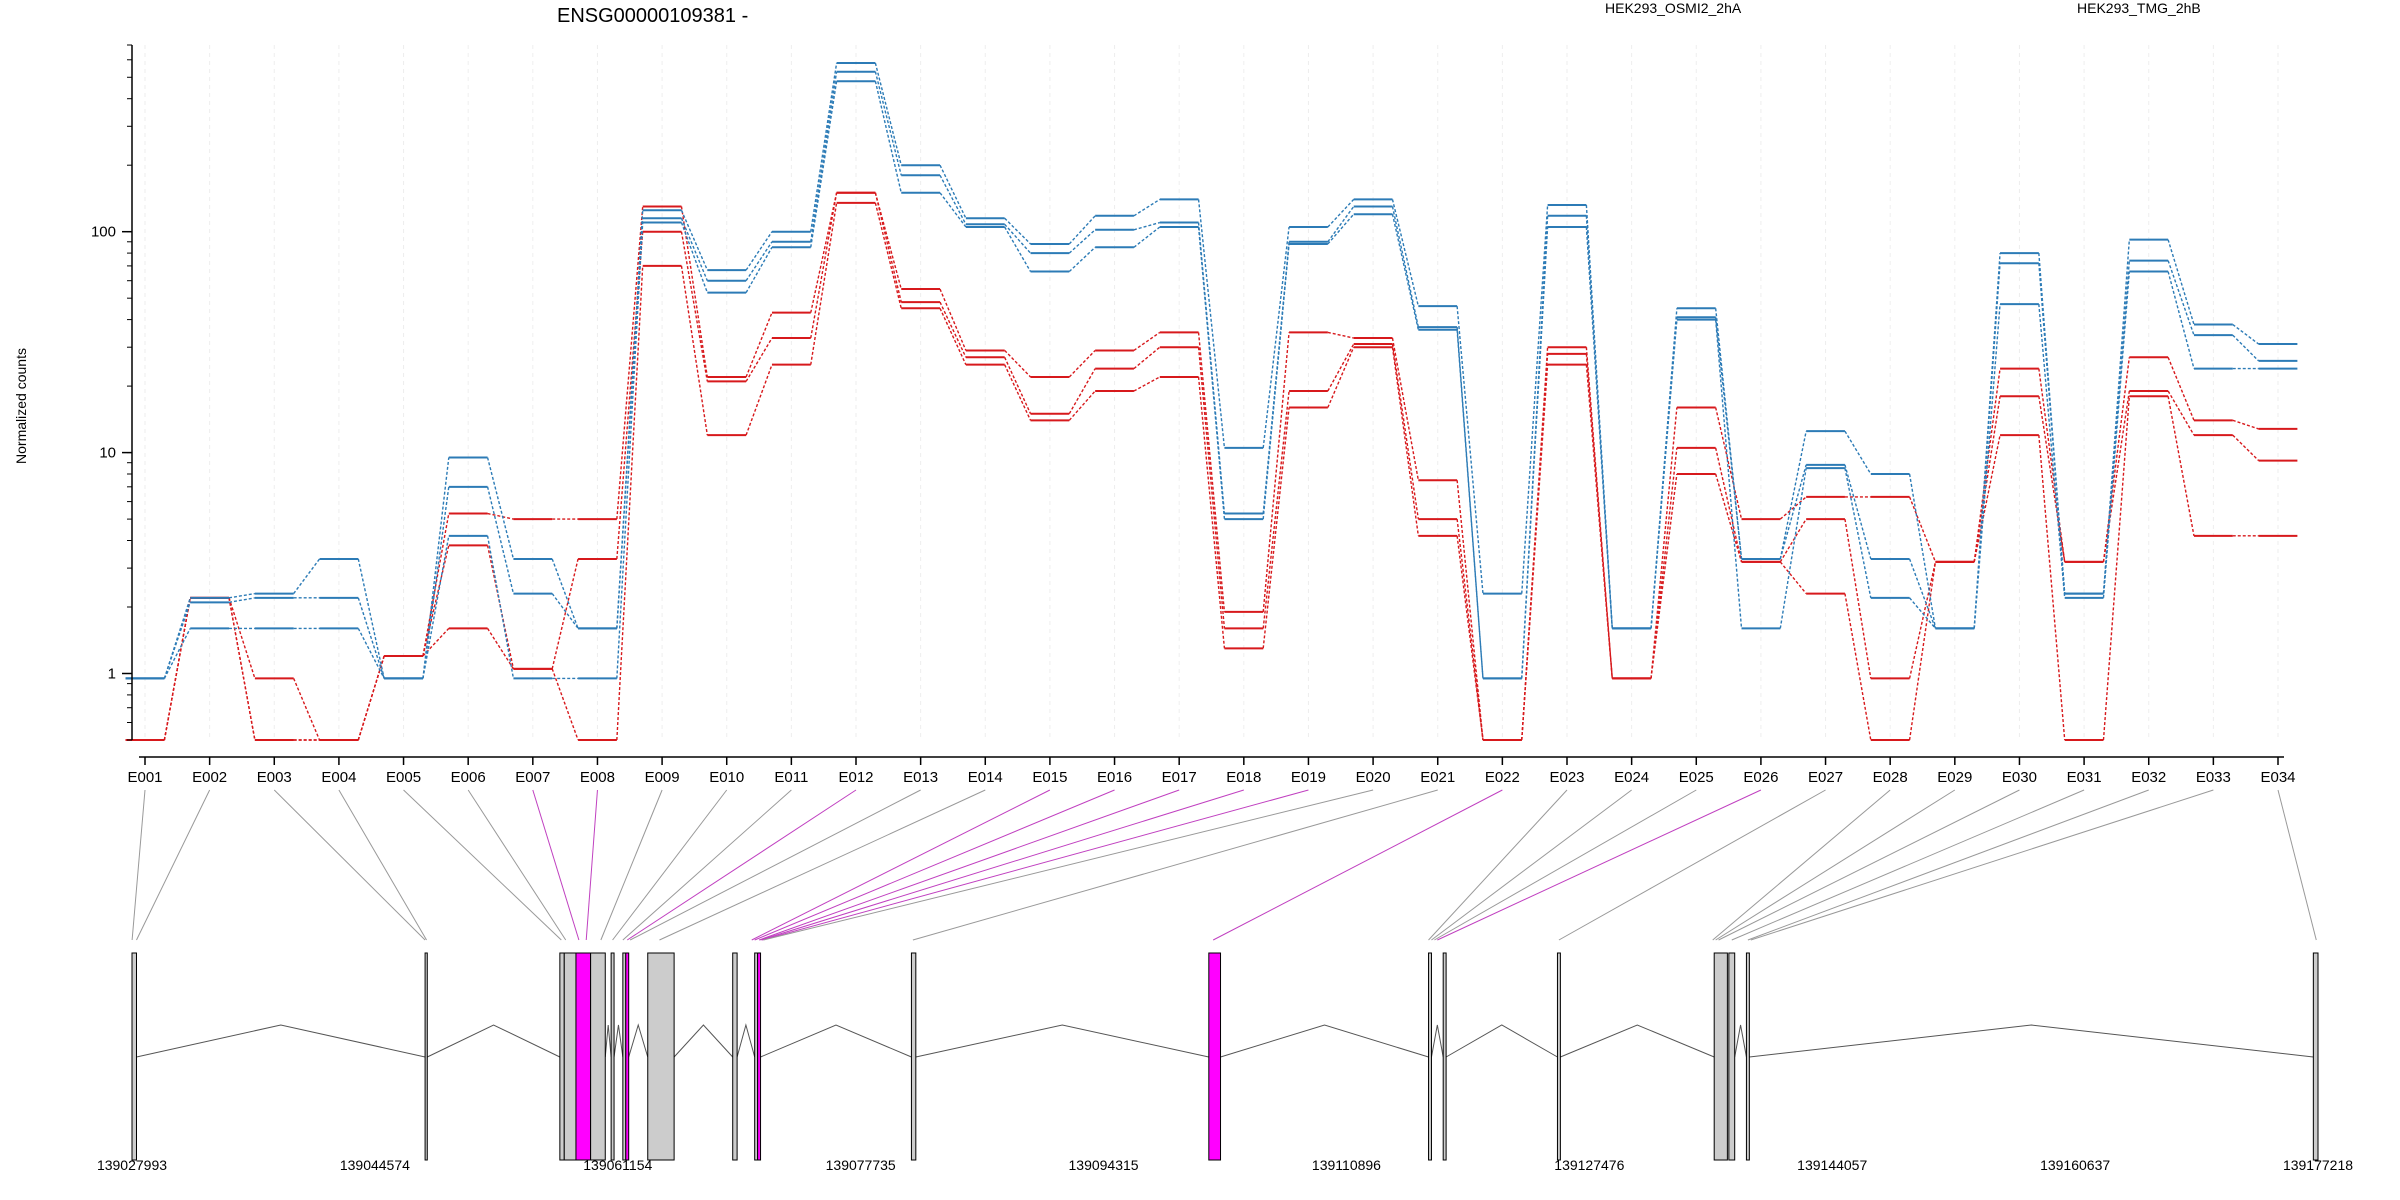  What do you see at coordinates (2297, 865) in the screenshot?
I see `connector-E034` at bounding box center [2297, 865].